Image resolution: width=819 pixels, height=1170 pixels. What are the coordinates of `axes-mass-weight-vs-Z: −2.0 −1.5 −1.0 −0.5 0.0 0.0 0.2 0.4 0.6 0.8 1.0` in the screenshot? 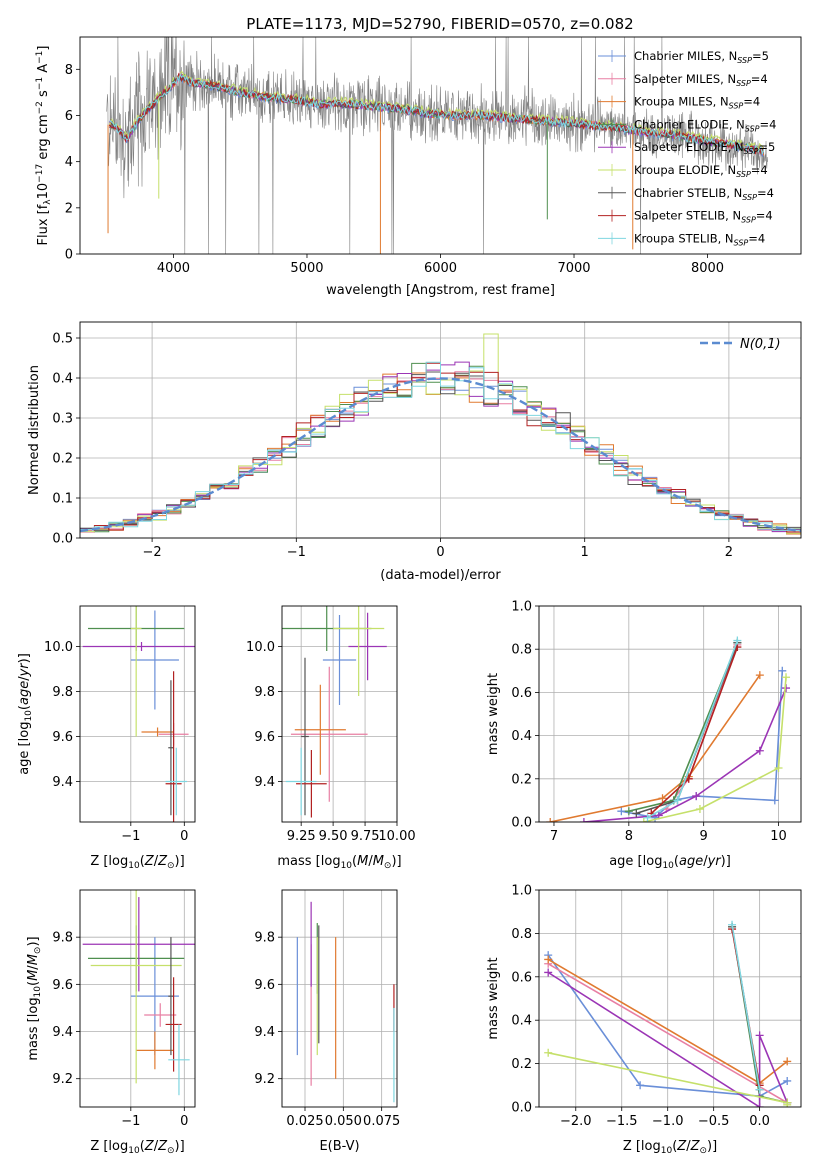 It's located at (656, 1007).